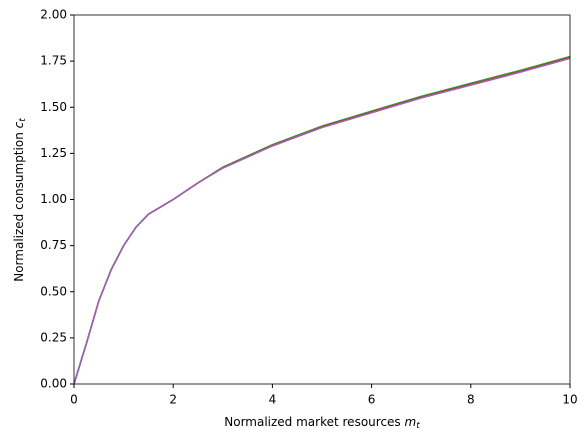 The width and height of the screenshot is (588, 445). I want to click on y-tick-label: 1.00, so click(53, 199).